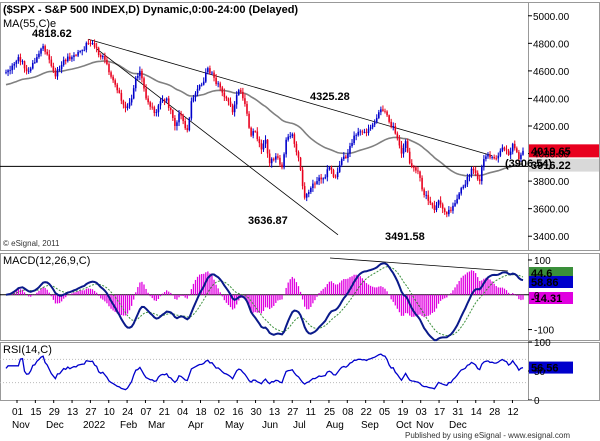 The image size is (600, 441). What do you see at coordinates (165, 412) in the screenshot?
I see `date-label: 21` at bounding box center [165, 412].